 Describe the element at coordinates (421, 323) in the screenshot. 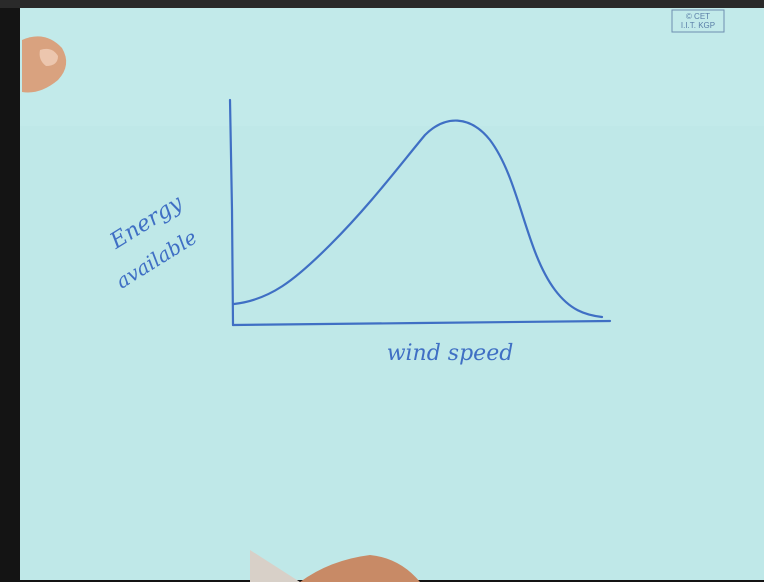

I see `x-axis` at that location.